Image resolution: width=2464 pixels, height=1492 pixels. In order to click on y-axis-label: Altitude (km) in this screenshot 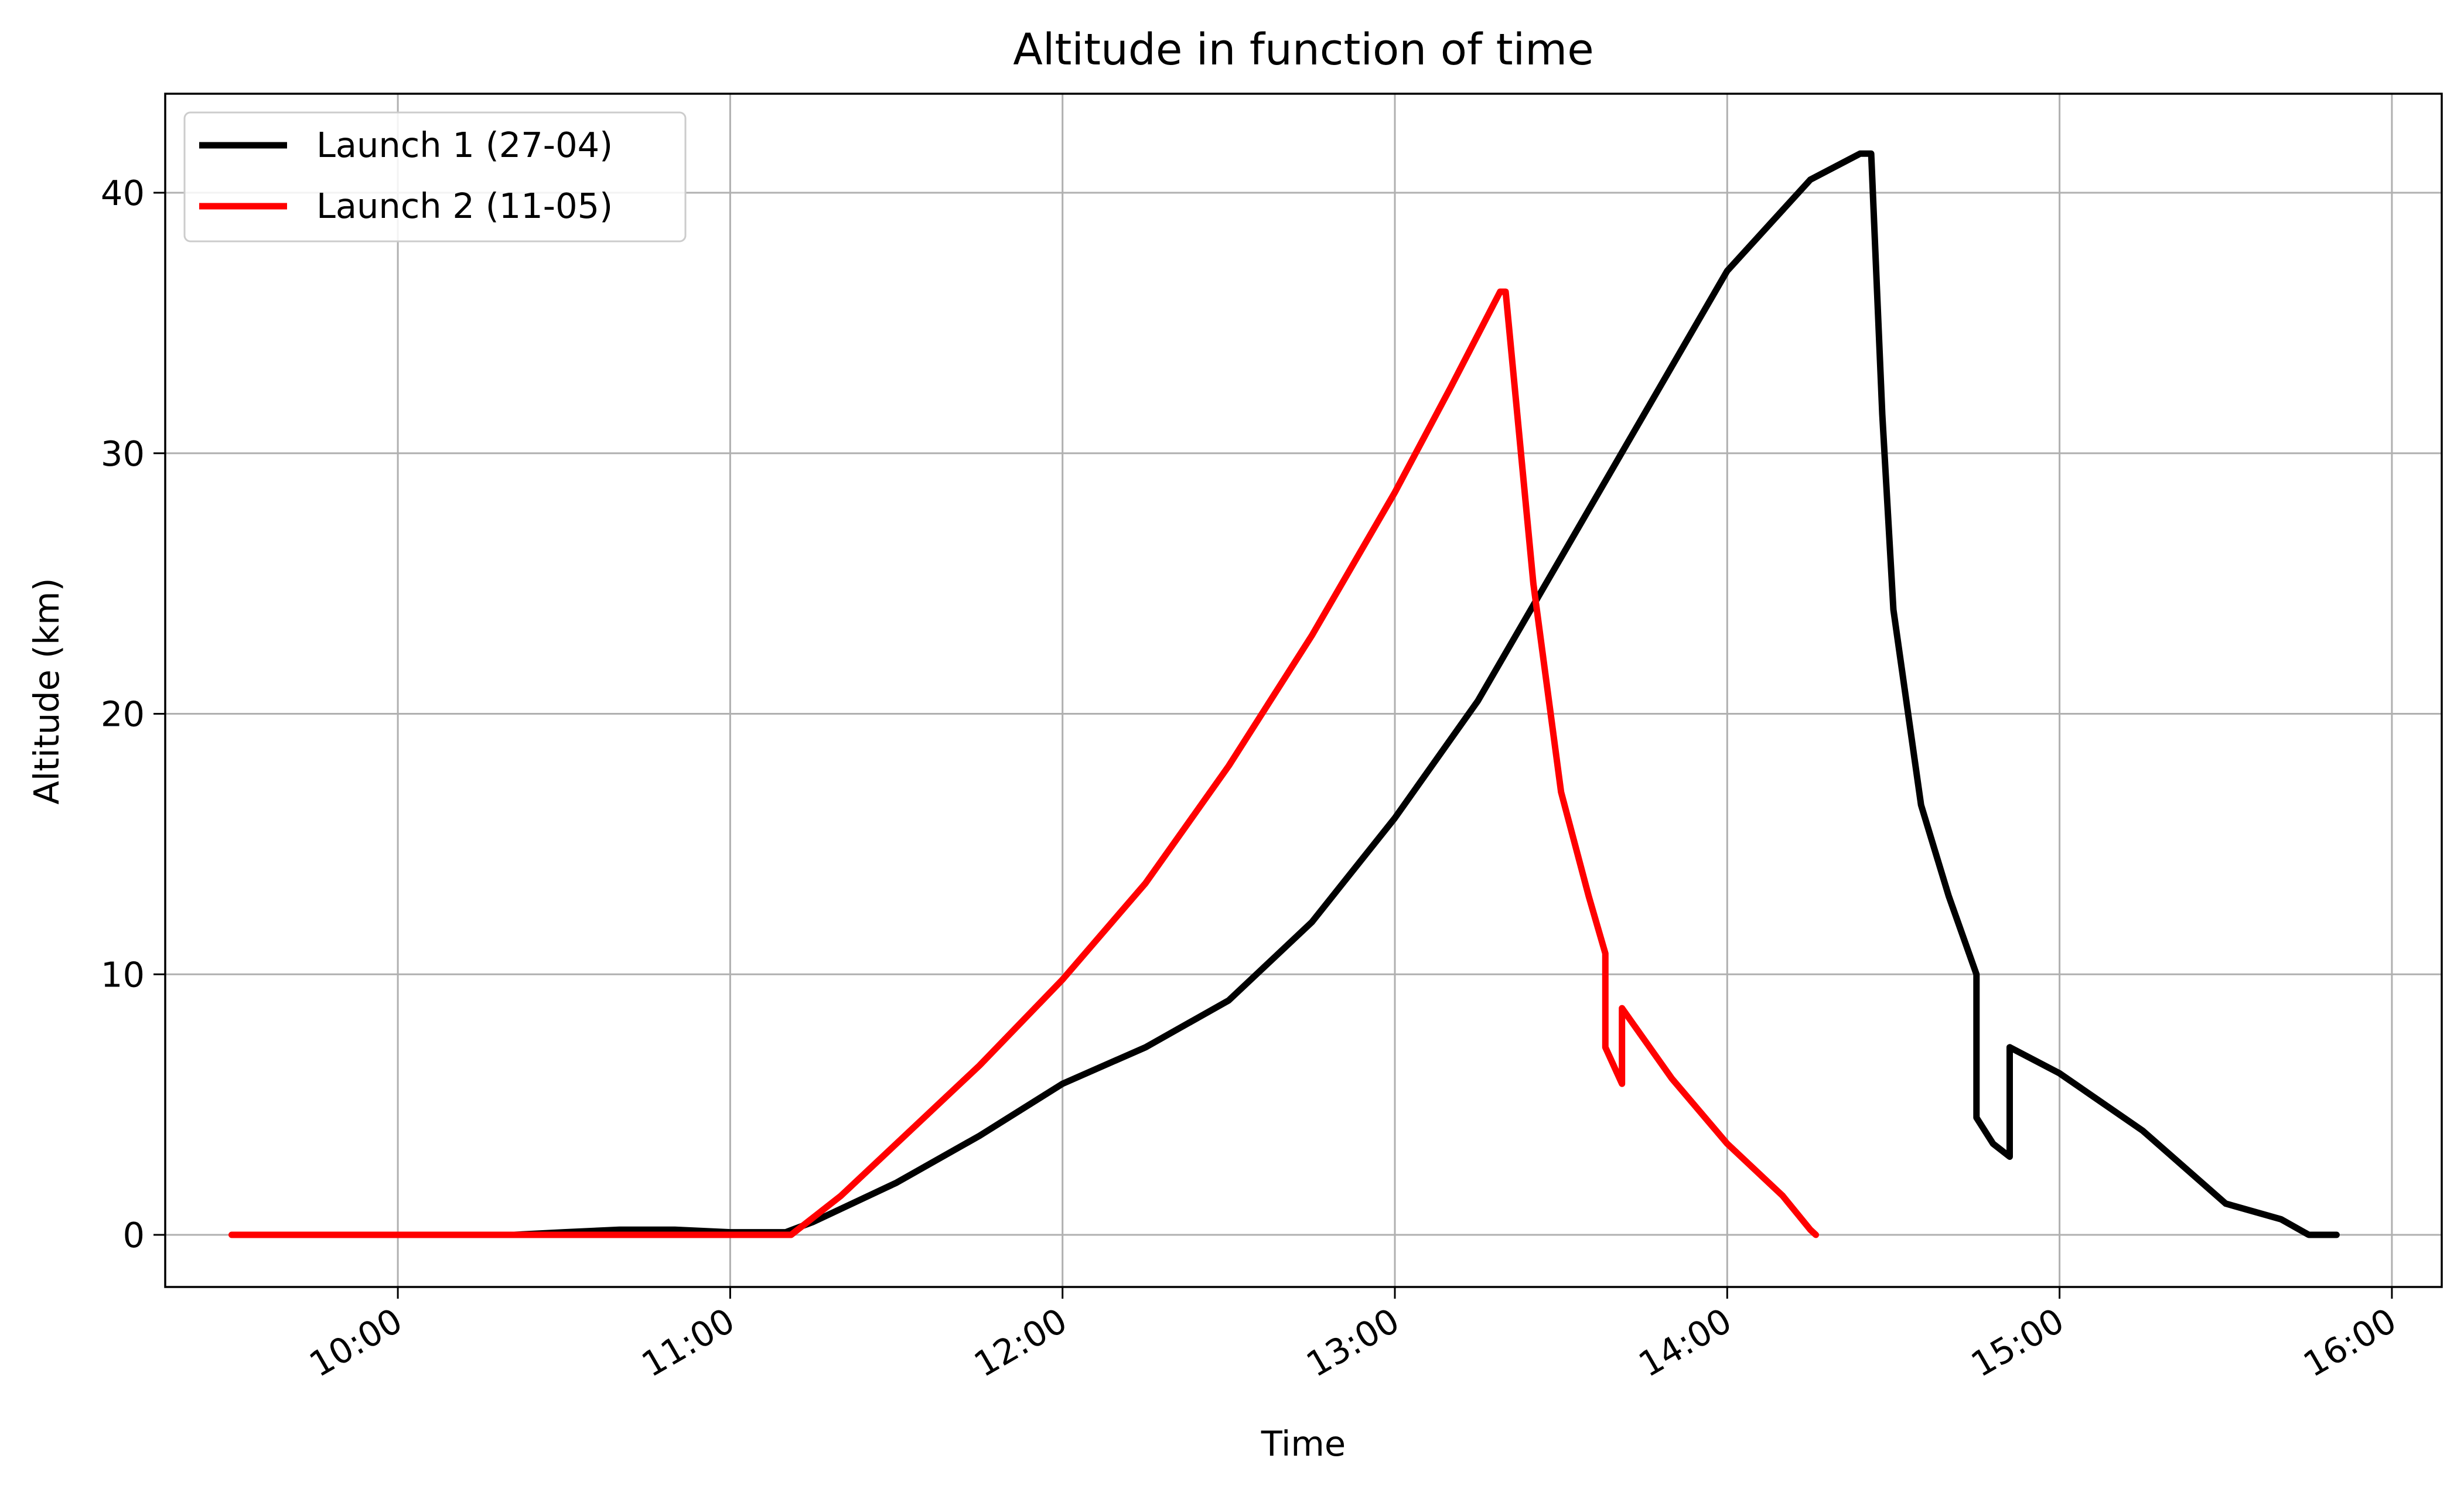, I will do `click(46, 691)`.